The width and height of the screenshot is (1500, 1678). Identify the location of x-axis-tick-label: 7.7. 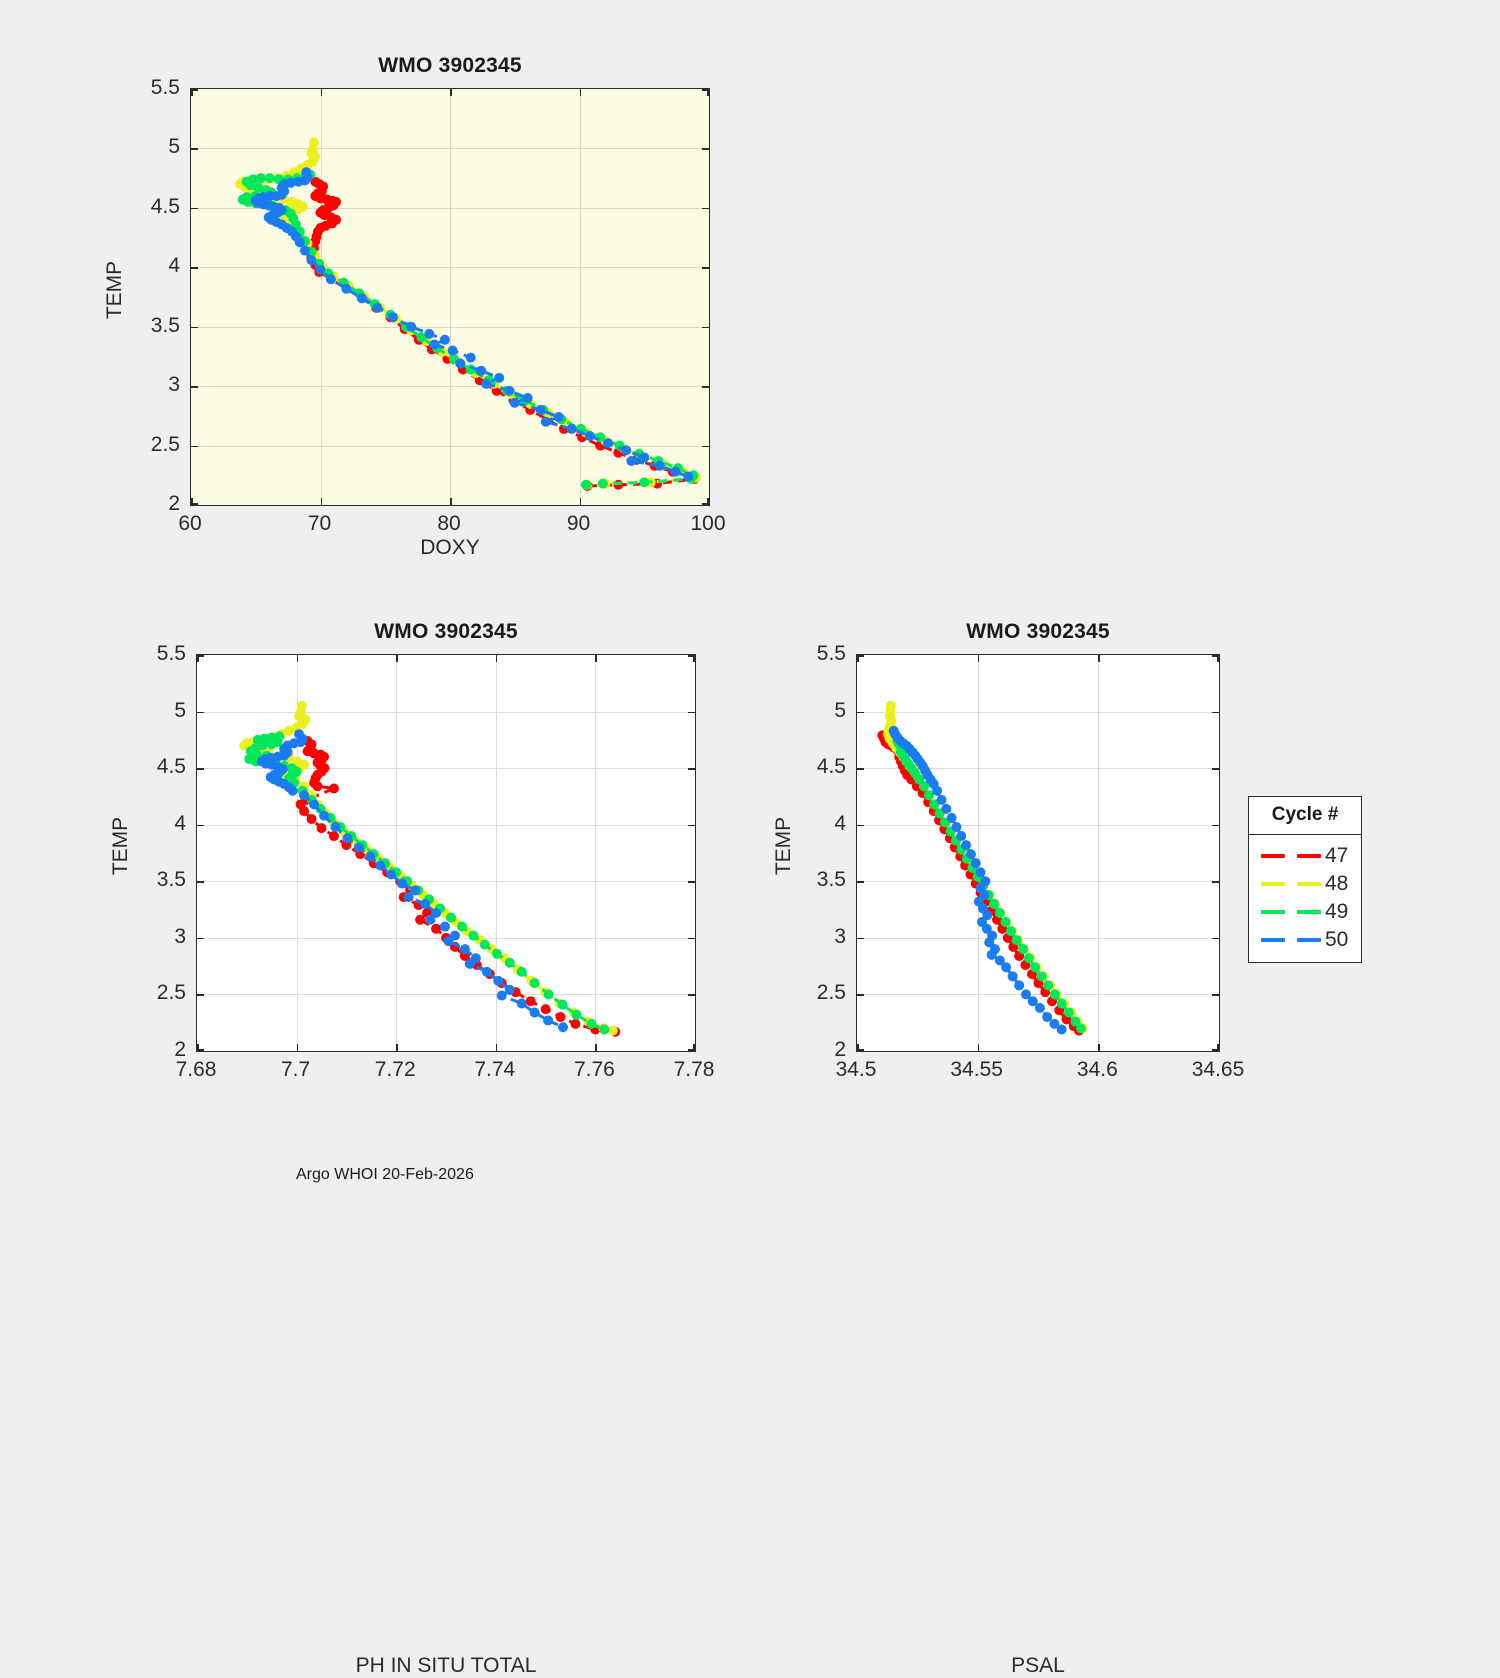
(295, 1069).